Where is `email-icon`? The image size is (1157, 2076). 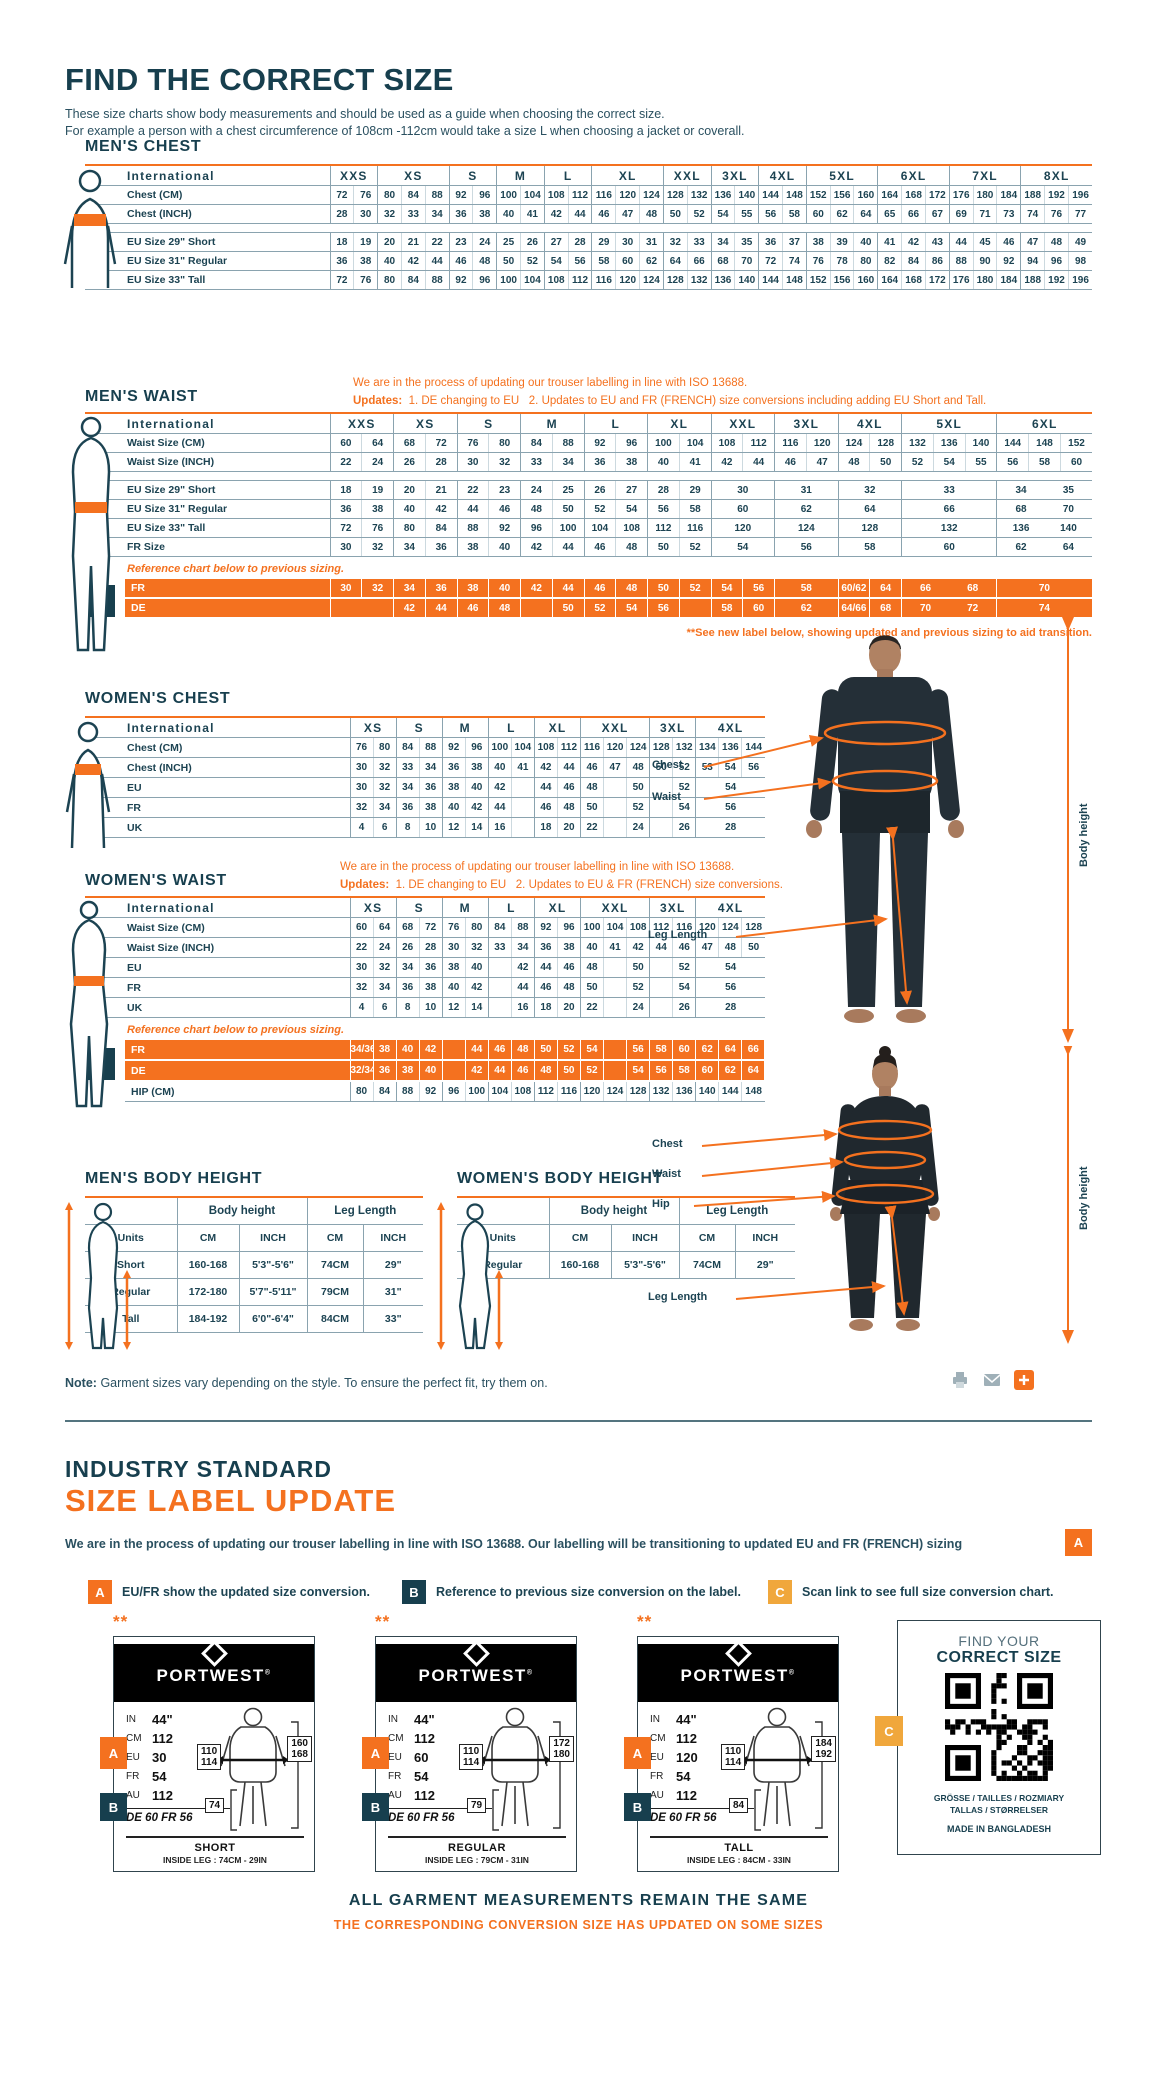 email-icon is located at coordinates (992, 1380).